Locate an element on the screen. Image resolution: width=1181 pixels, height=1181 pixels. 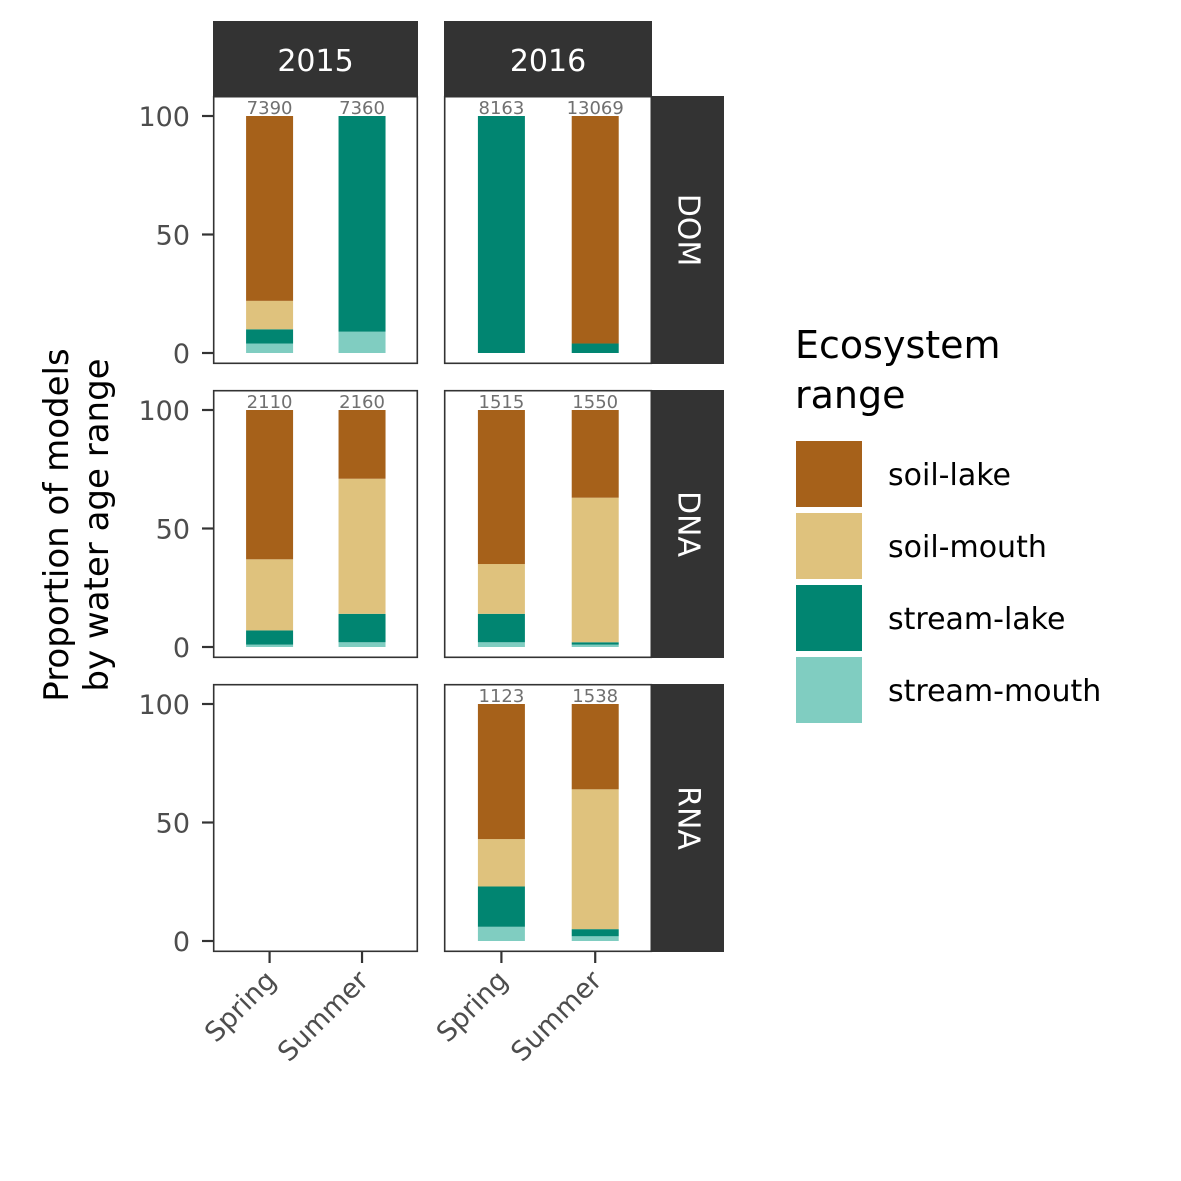
bar-count-label: 1550 is located at coordinates (595, 402).